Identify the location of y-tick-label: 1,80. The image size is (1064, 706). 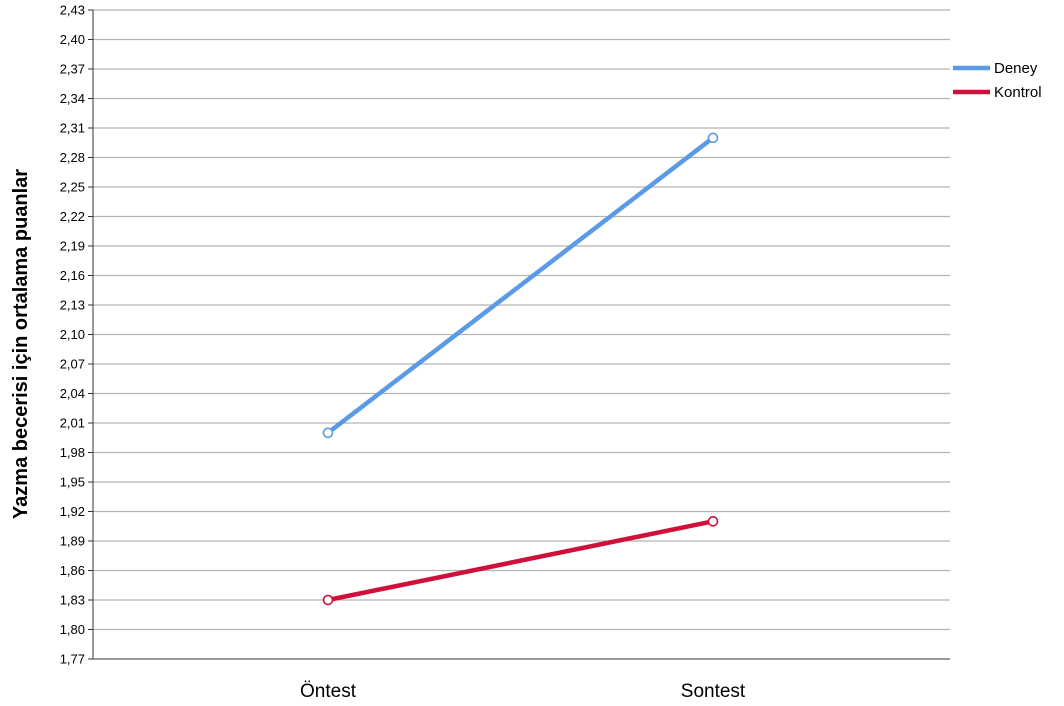
(72, 629).